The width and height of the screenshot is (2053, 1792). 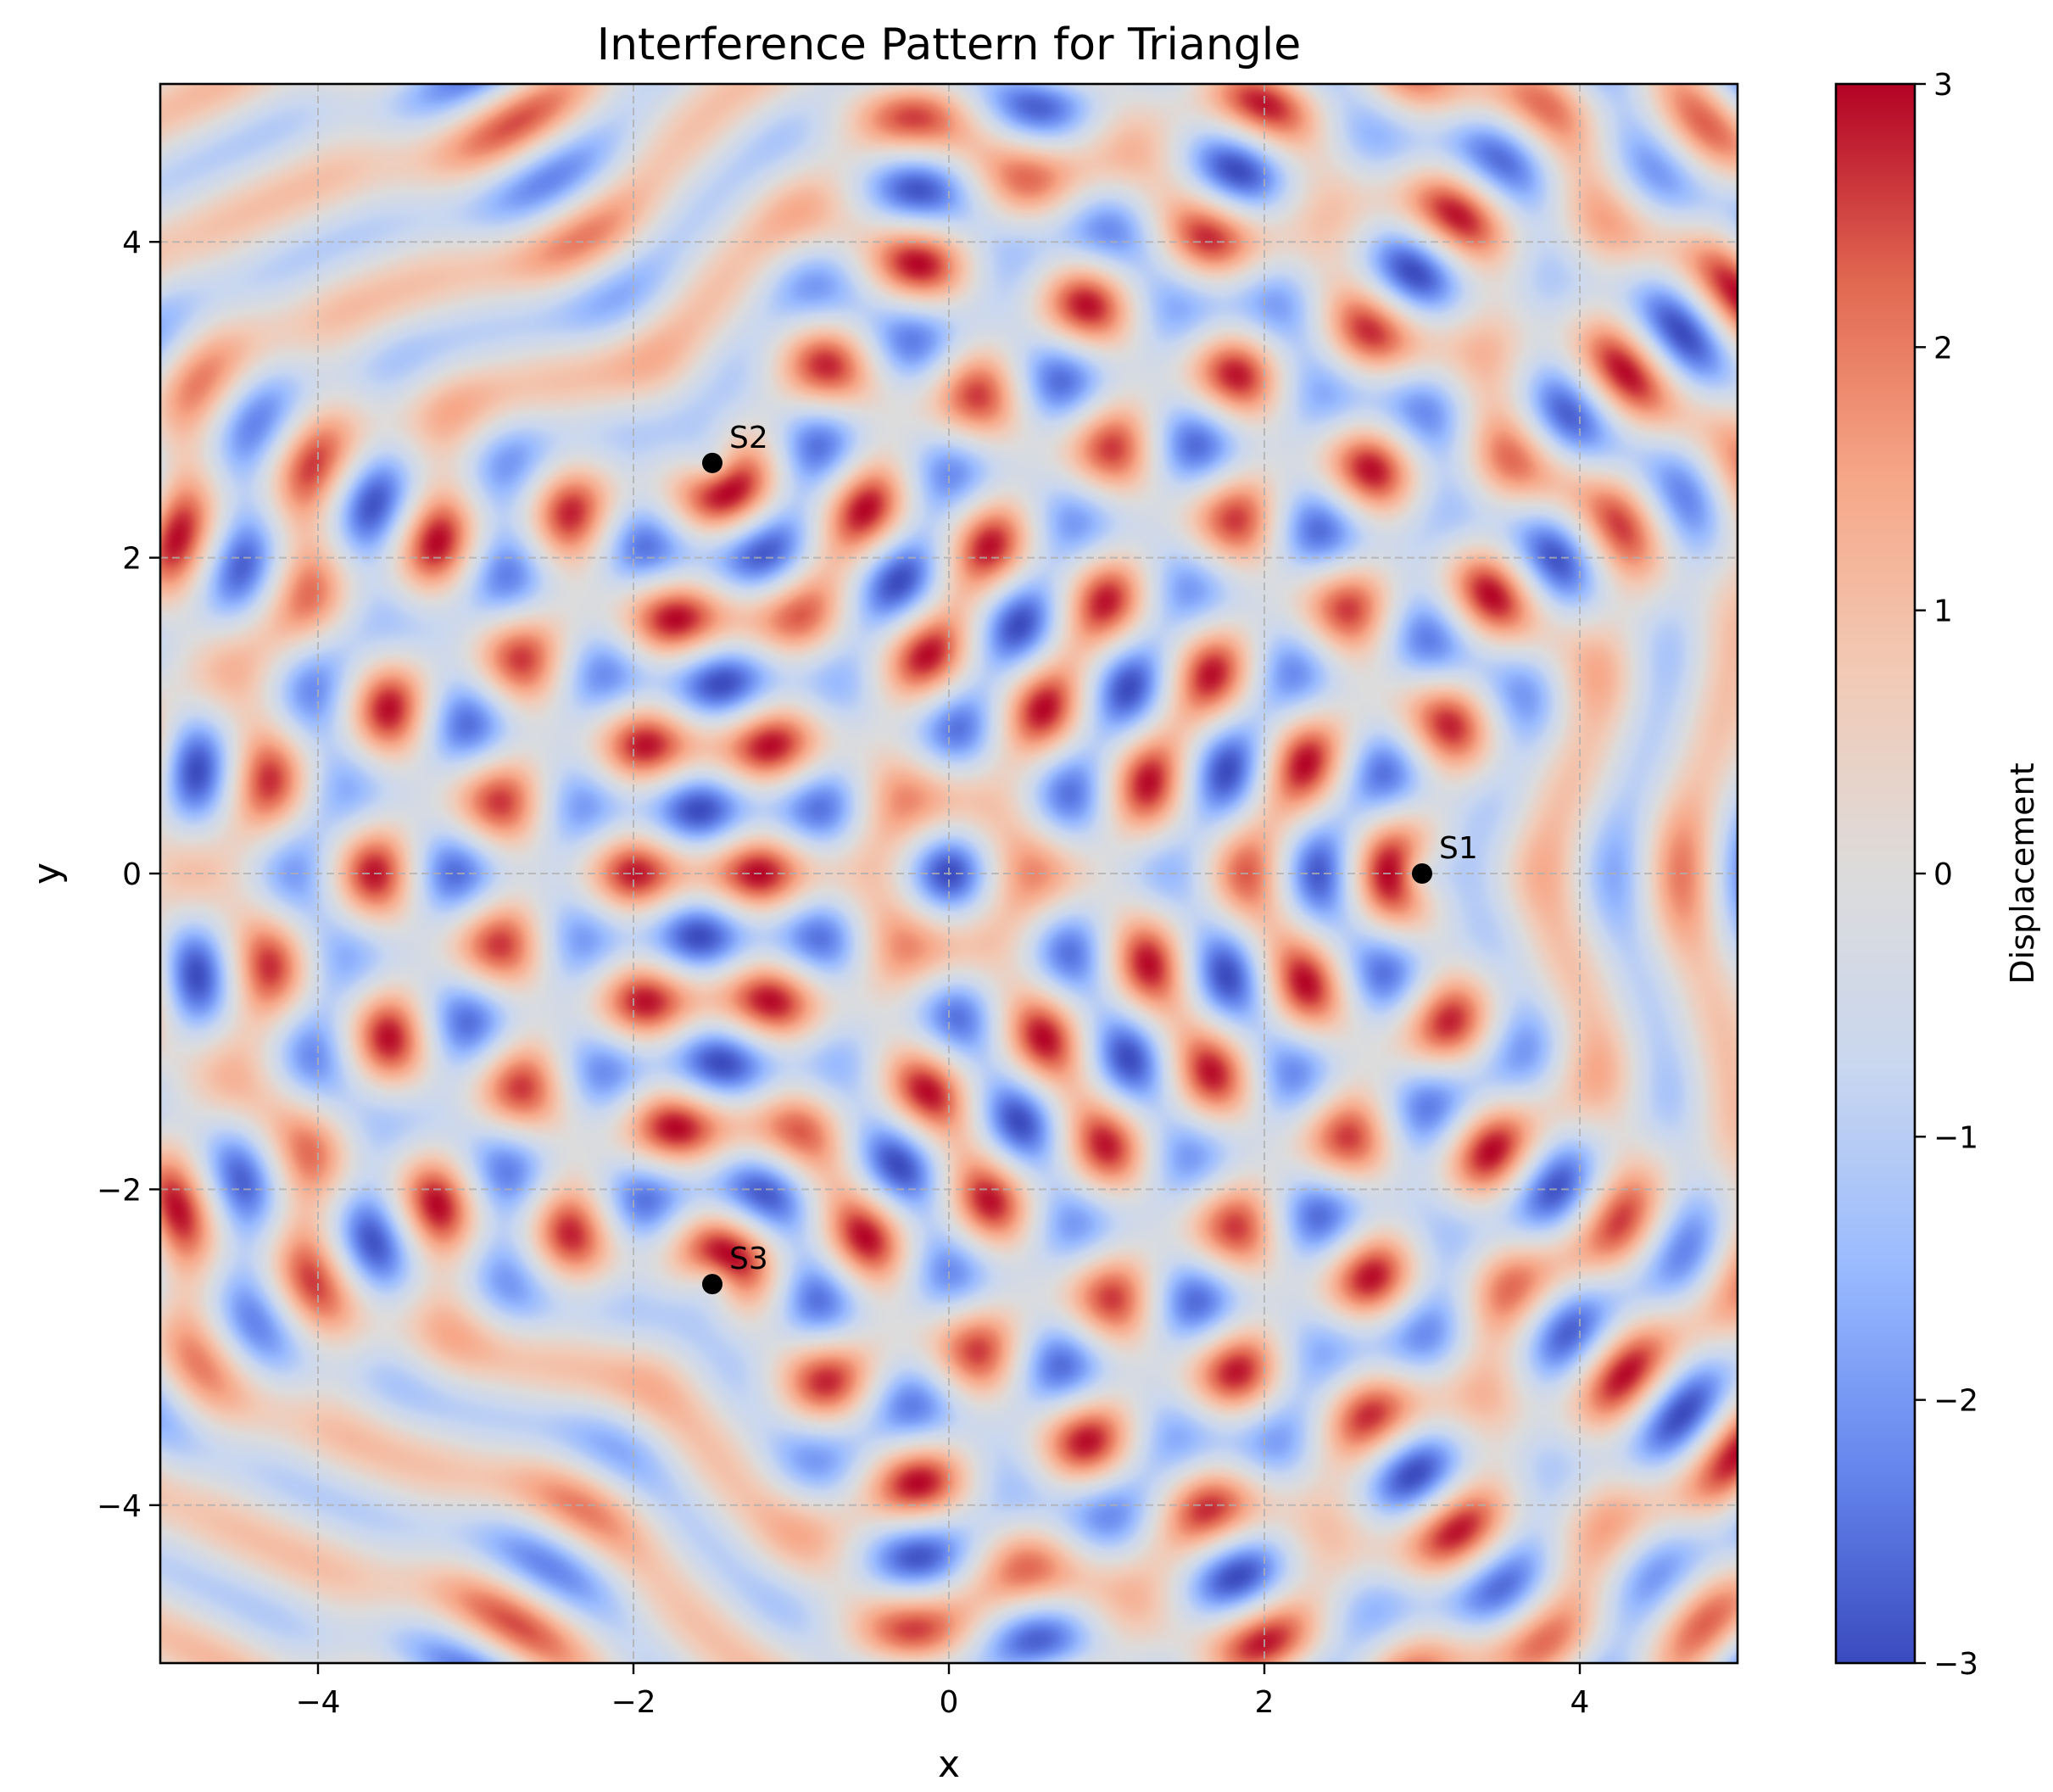 What do you see at coordinates (1943, 348) in the screenshot?
I see `colorbar-tick-label: 2` at bounding box center [1943, 348].